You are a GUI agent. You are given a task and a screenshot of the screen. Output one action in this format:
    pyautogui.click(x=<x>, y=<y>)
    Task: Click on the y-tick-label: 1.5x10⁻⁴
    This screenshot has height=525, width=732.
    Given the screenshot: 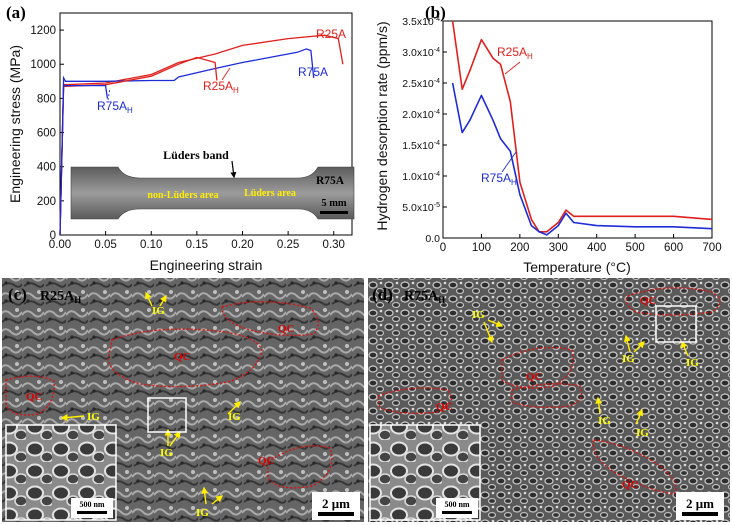 What is the action you would take?
    pyautogui.click(x=421, y=146)
    